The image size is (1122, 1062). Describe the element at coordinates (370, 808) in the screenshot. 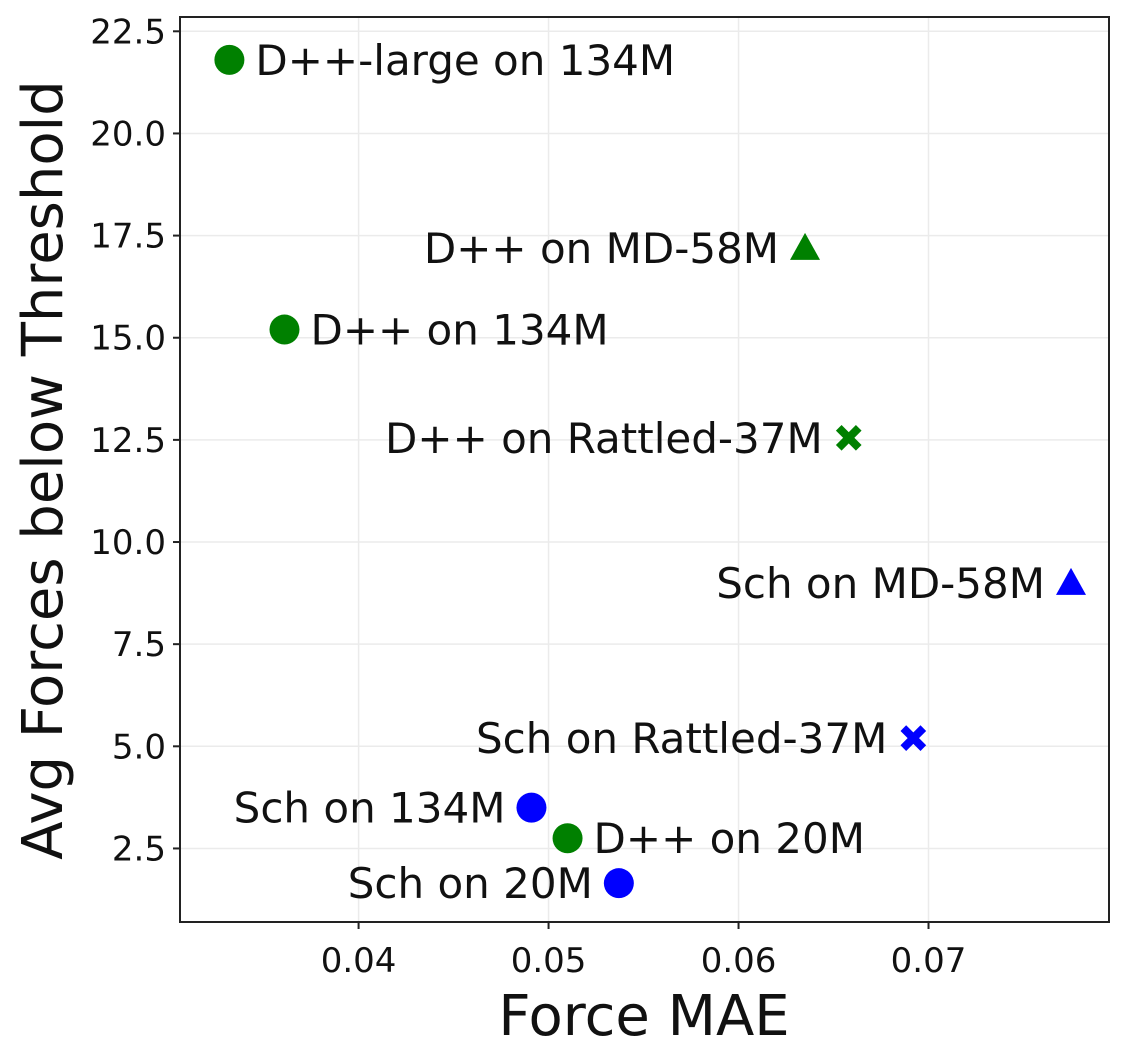

I see `point-label: Sch on 134M` at that location.